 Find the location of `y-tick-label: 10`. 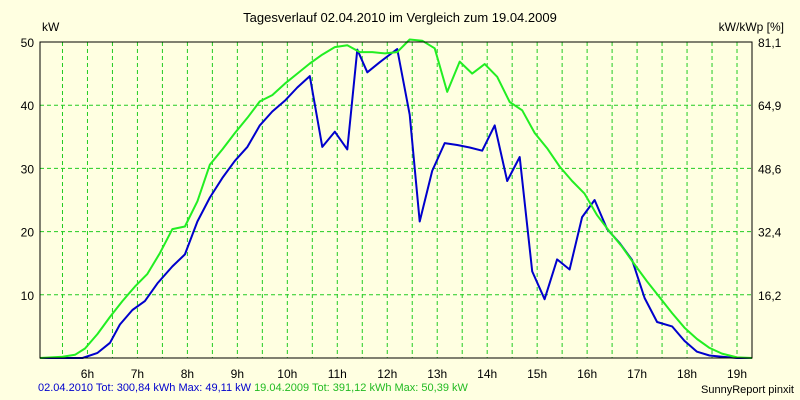

y-tick-label: 10 is located at coordinates (28, 296).